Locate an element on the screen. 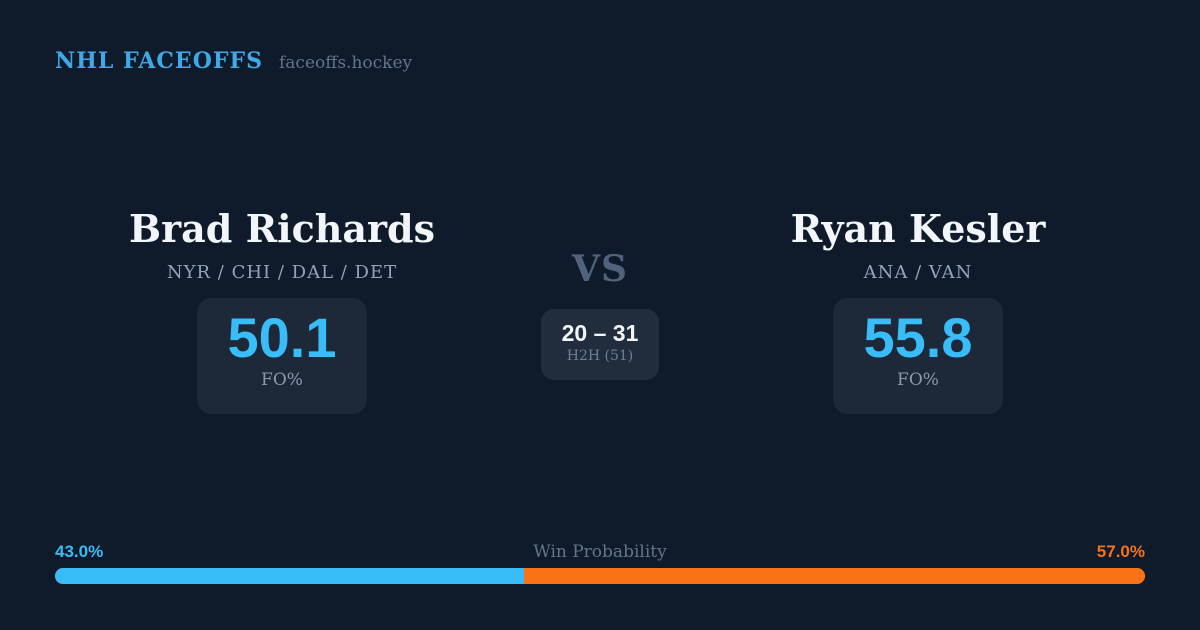  player-right-faceoff-pct: 55.8 is located at coordinates (918, 337).